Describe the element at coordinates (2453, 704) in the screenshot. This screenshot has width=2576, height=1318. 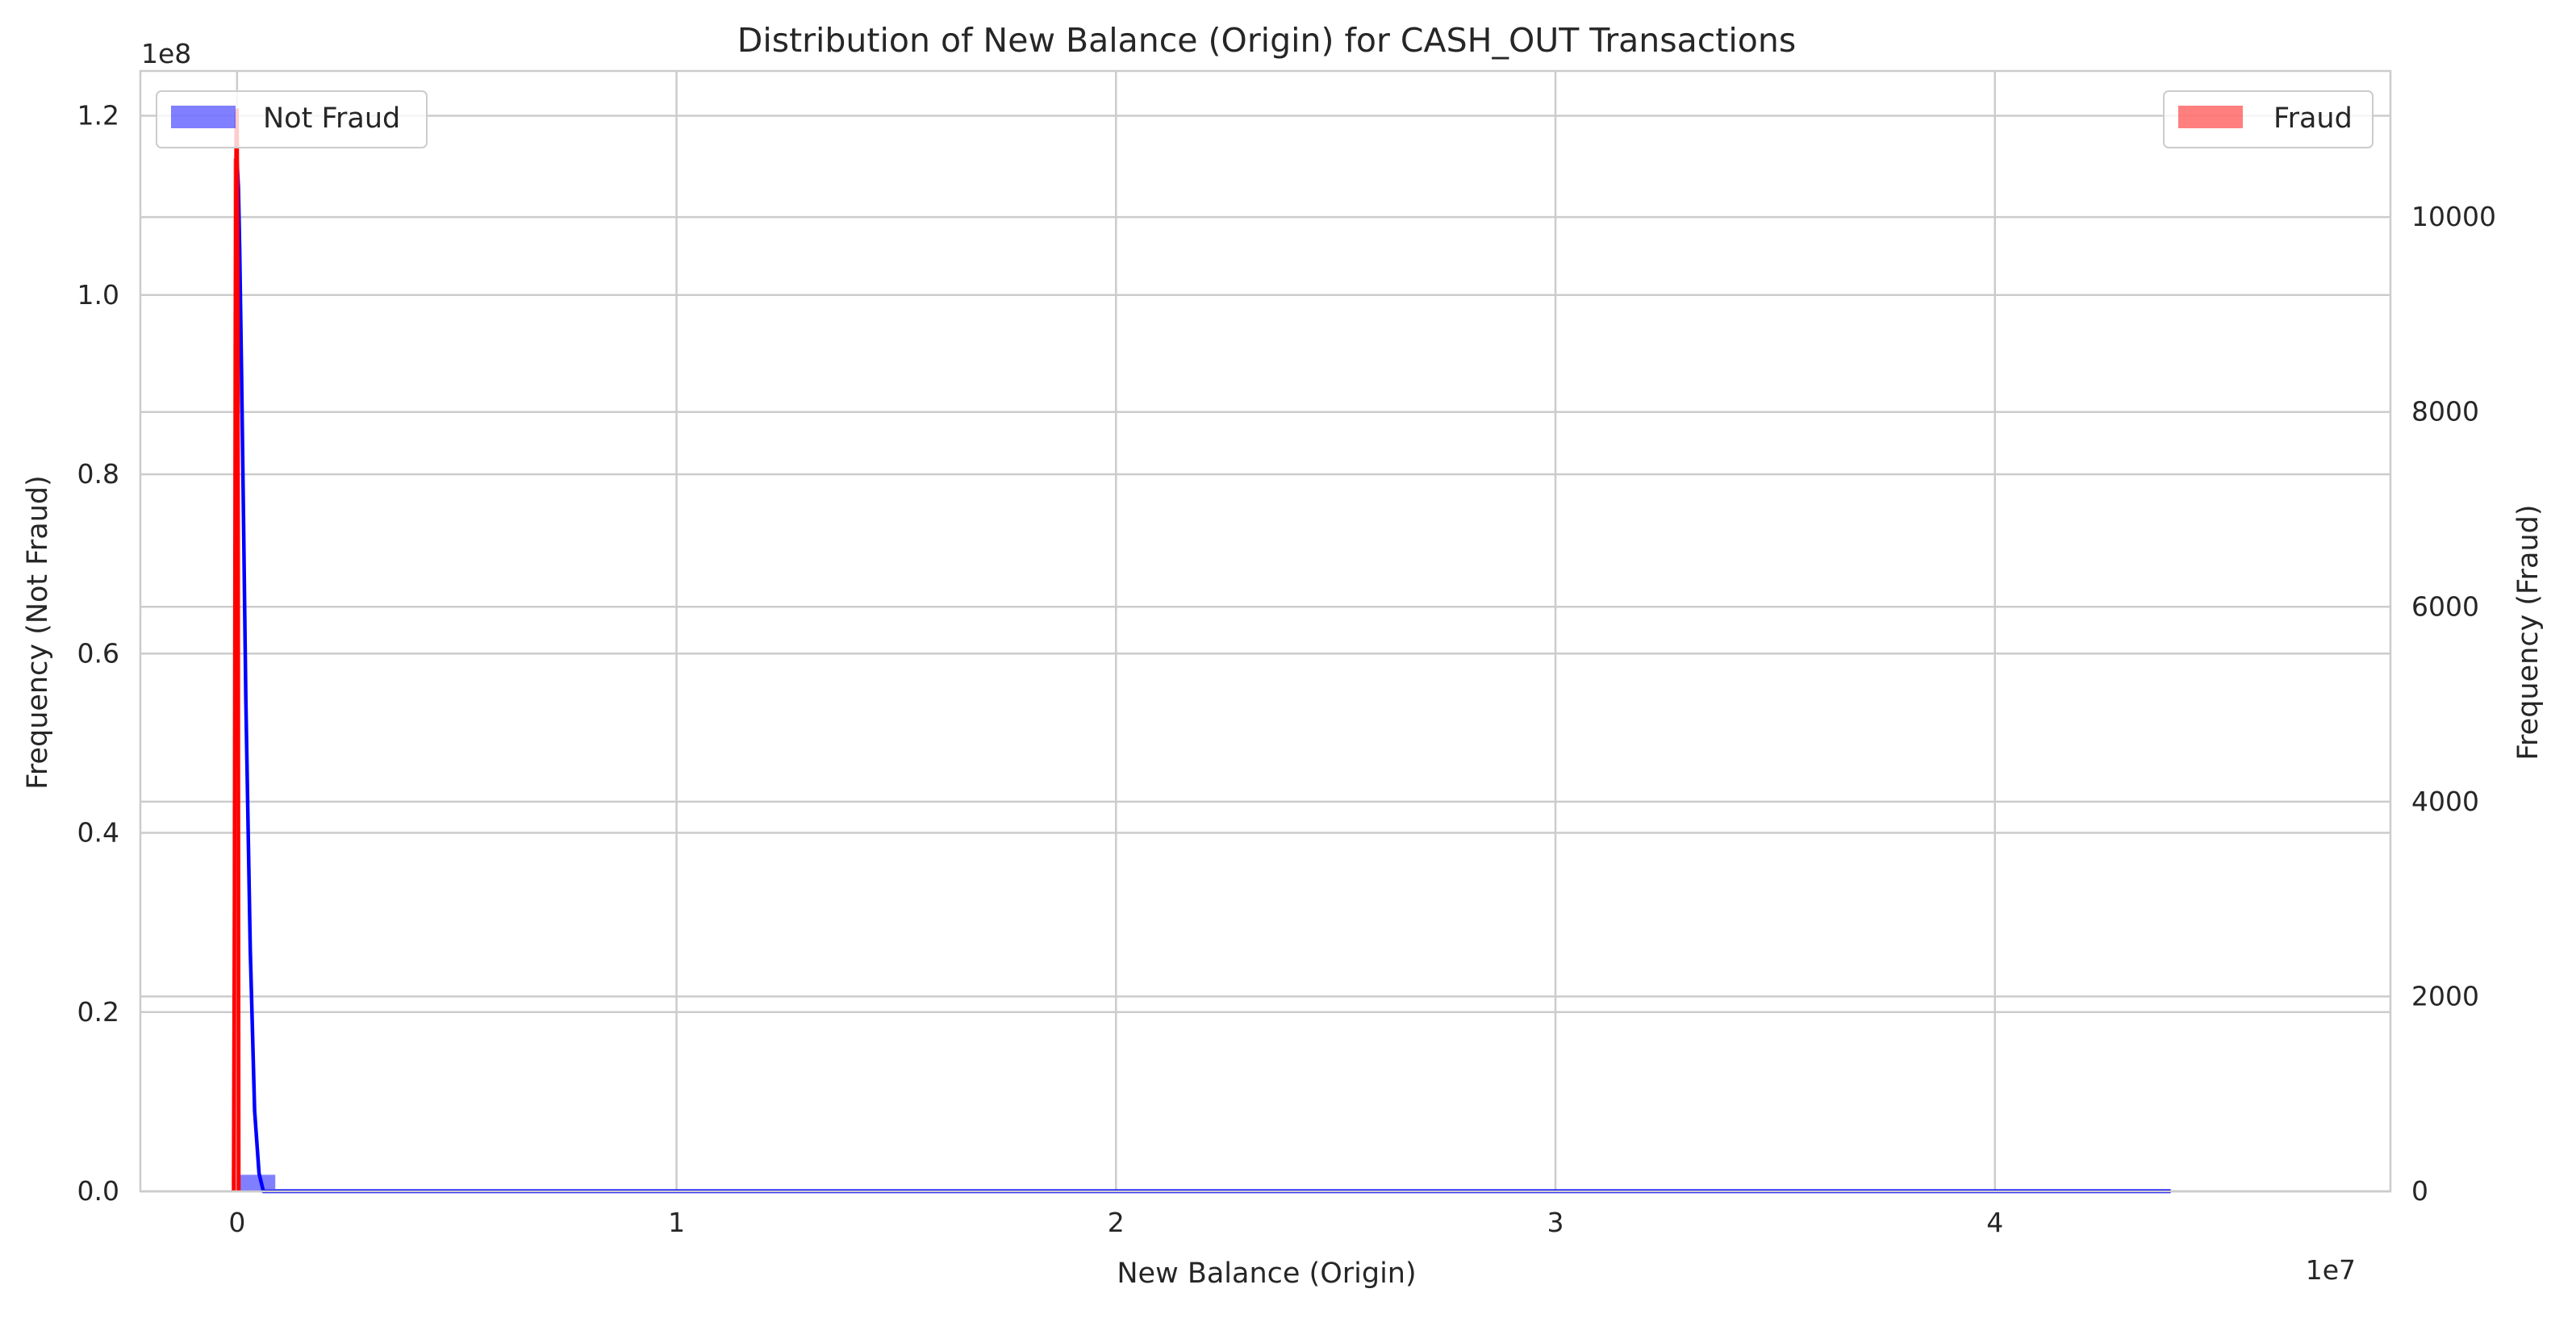
I see `y-right-tick-labels: 0 2000 4000 6000 8000 10000` at that location.